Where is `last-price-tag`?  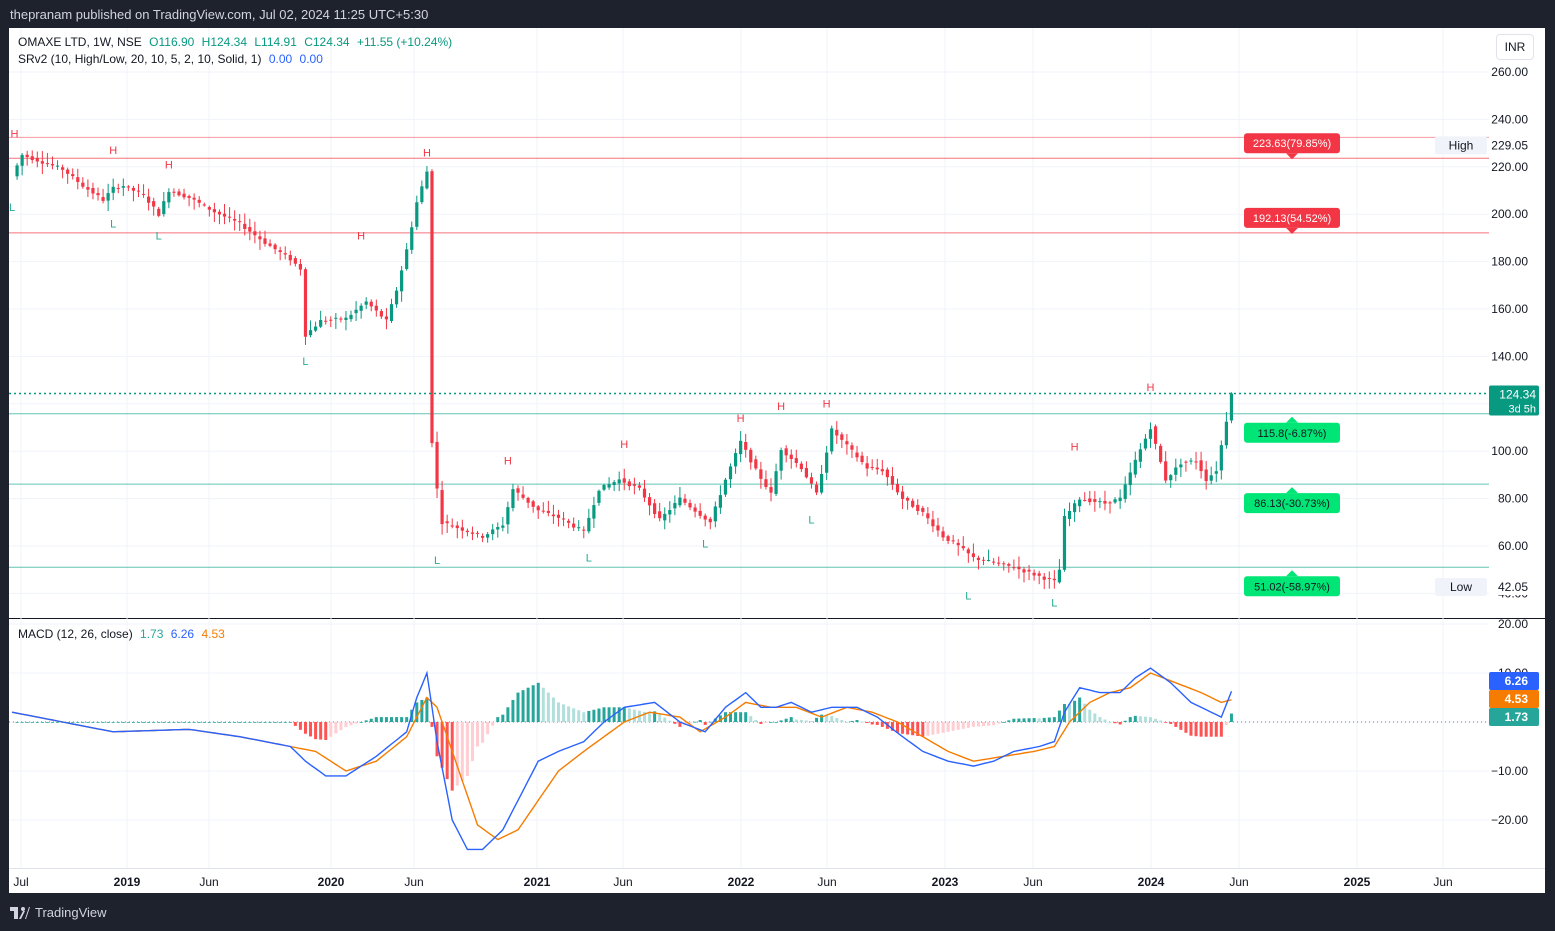 last-price-tag is located at coordinates (1514, 400).